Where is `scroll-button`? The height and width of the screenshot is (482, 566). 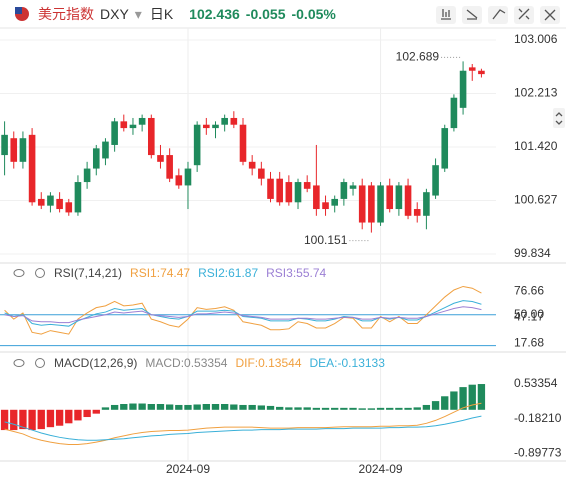
scroll-button is located at coordinates (559, 118).